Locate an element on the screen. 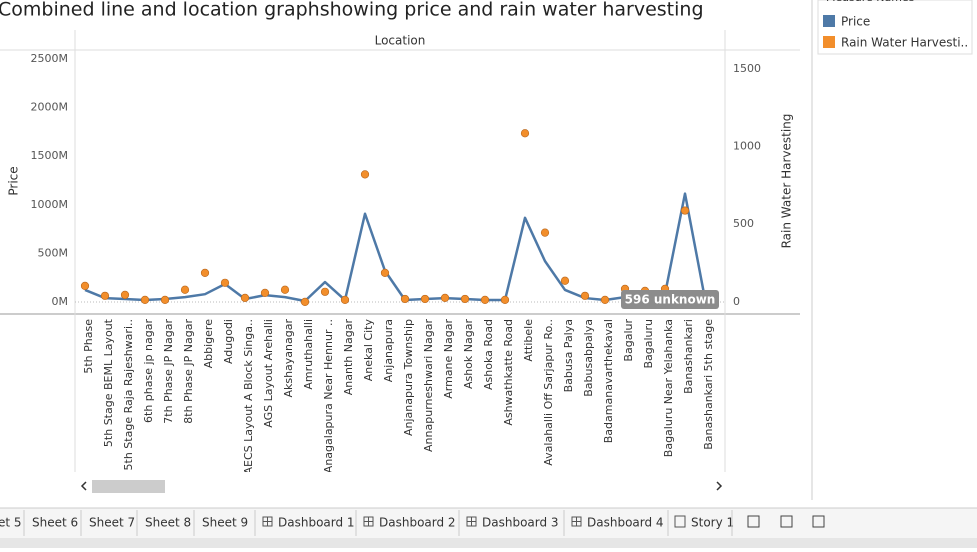 This screenshot has width=977, height=552. sheet-tab: Dashboard 1 is located at coordinates (316, 523).